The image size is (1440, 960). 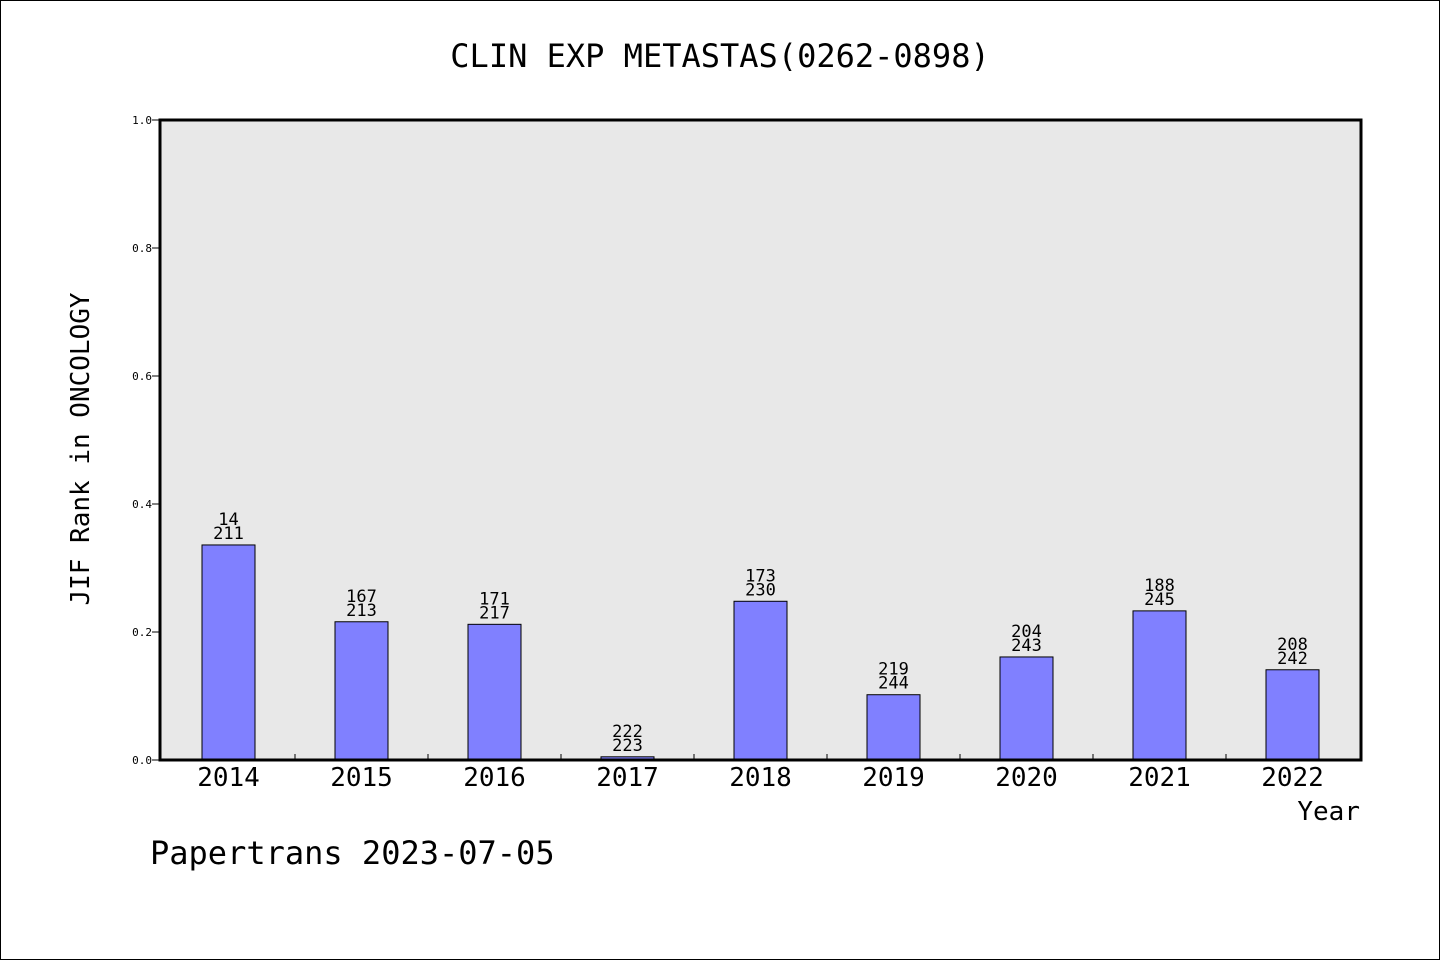 I want to click on chart-title: CLIN EXP METASTAS(0262-0898), so click(x=719, y=56).